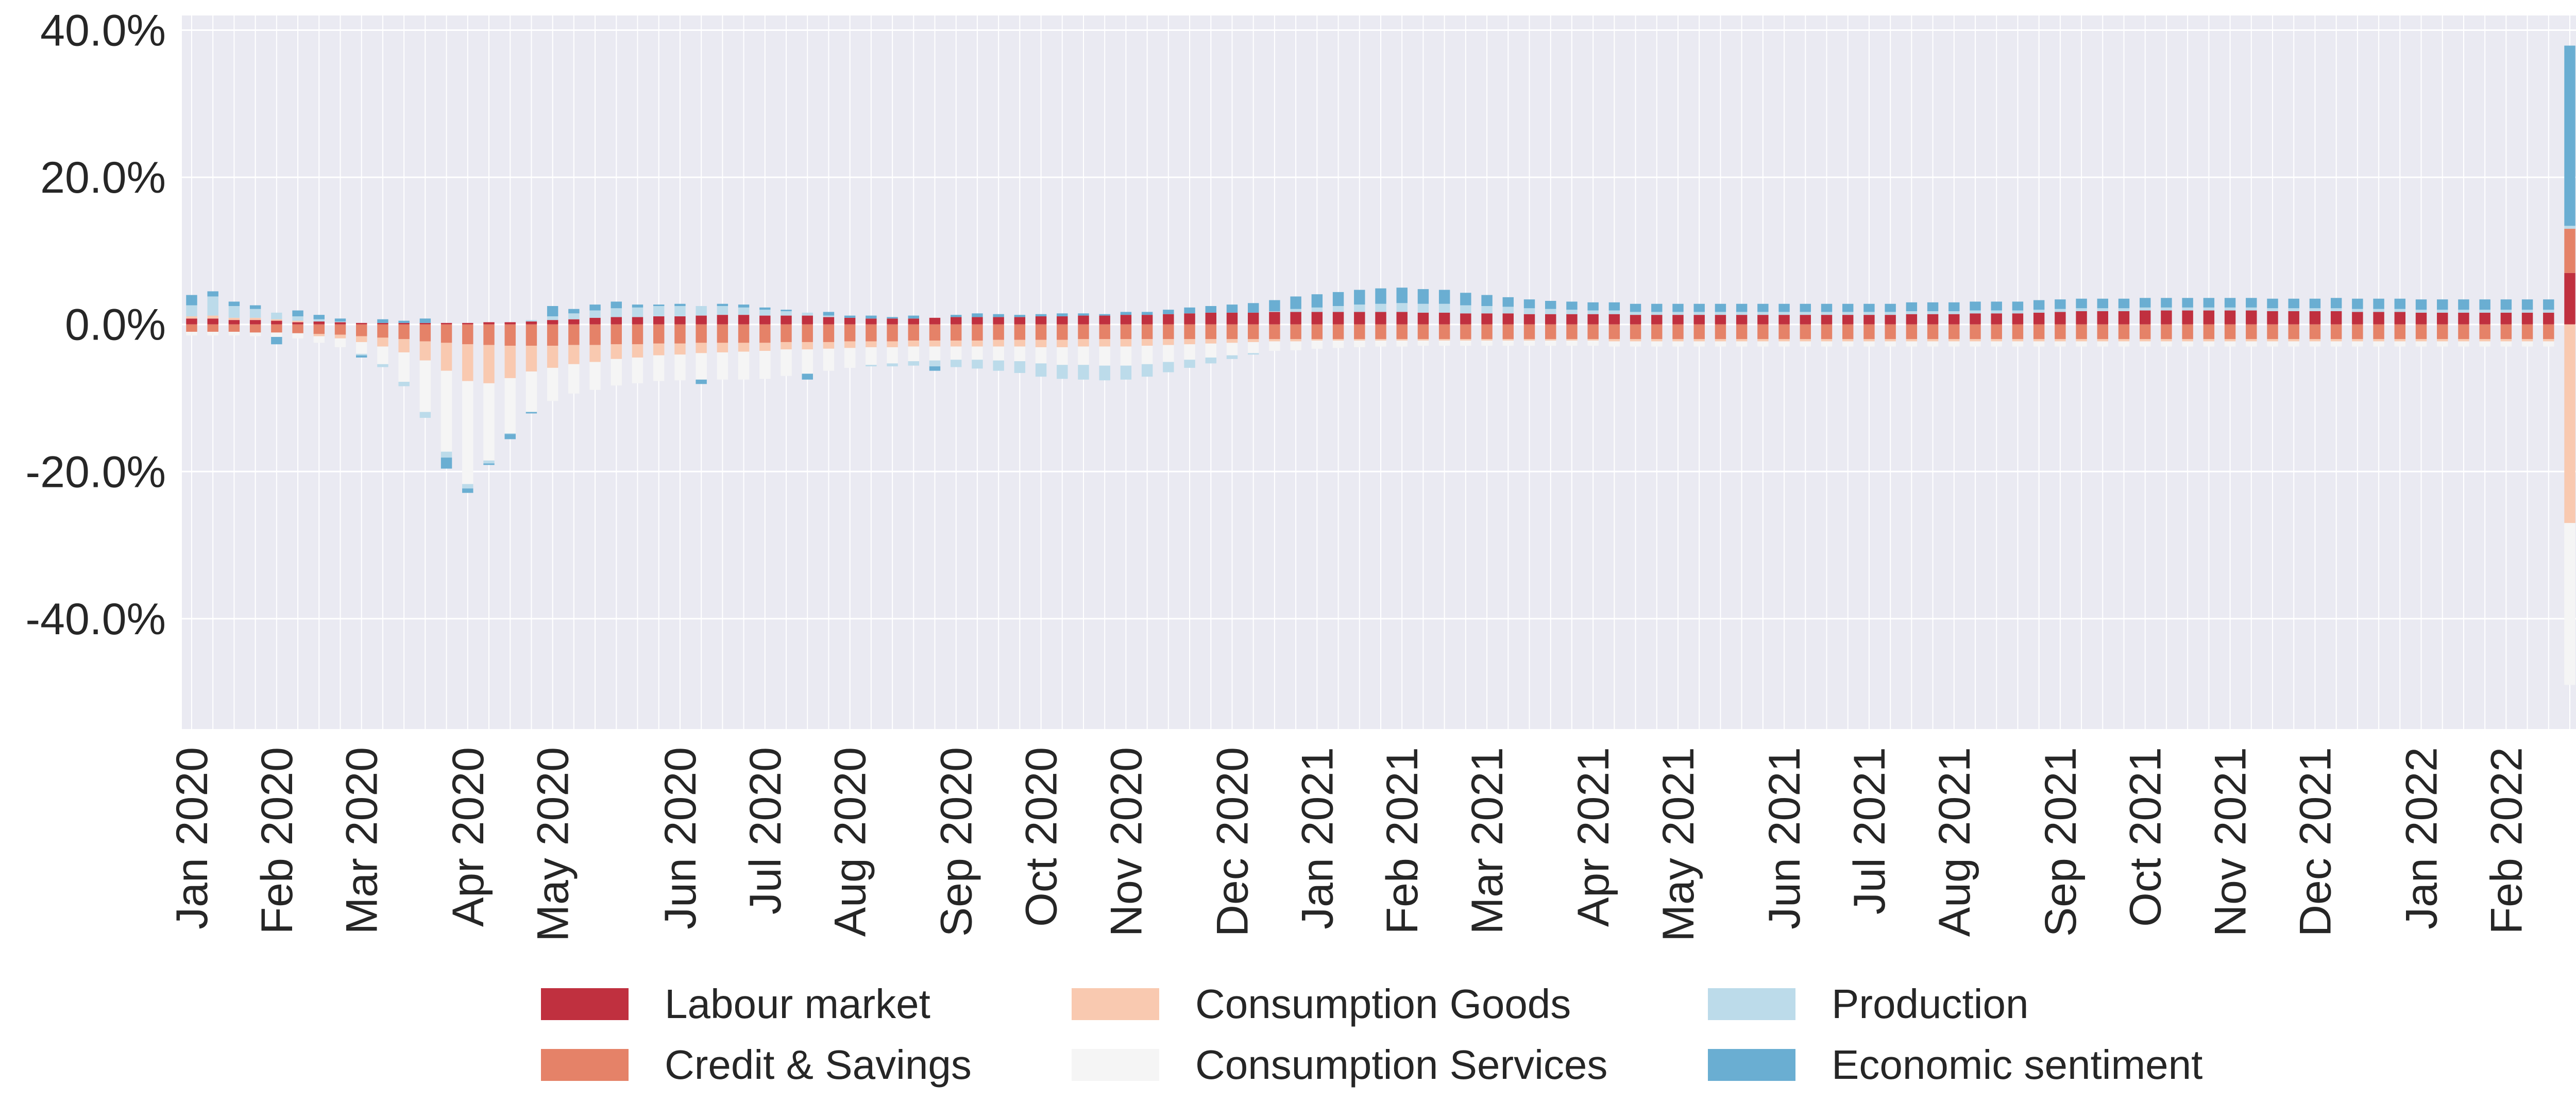 This screenshot has height=1118, width=2576. Describe the element at coordinates (1487, 840) in the screenshot. I see `x-tick-label: Mar 2021` at that location.